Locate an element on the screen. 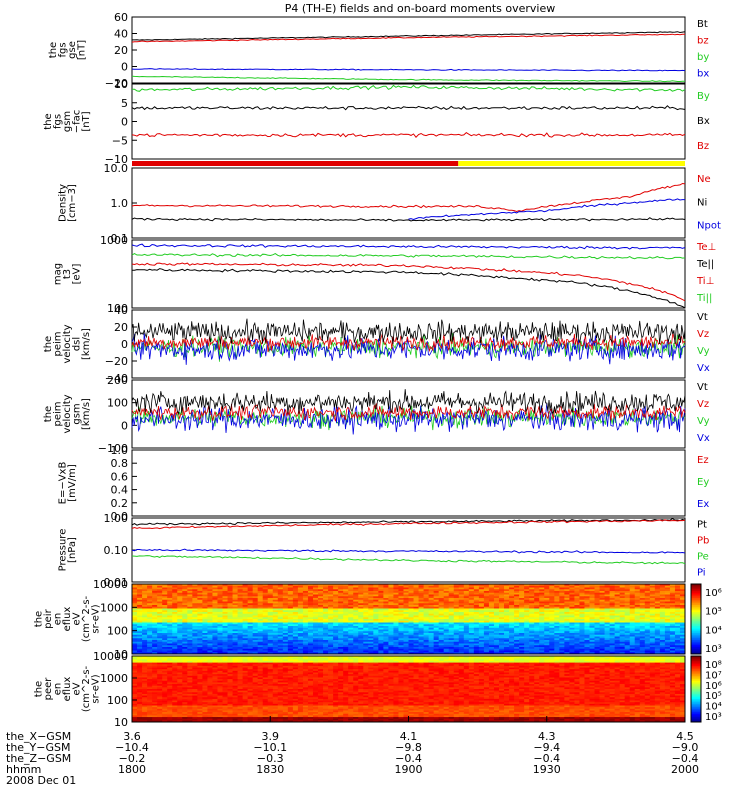 The image size is (750, 804). density-ytick-label-1: 1.0 is located at coordinates (120, 203).